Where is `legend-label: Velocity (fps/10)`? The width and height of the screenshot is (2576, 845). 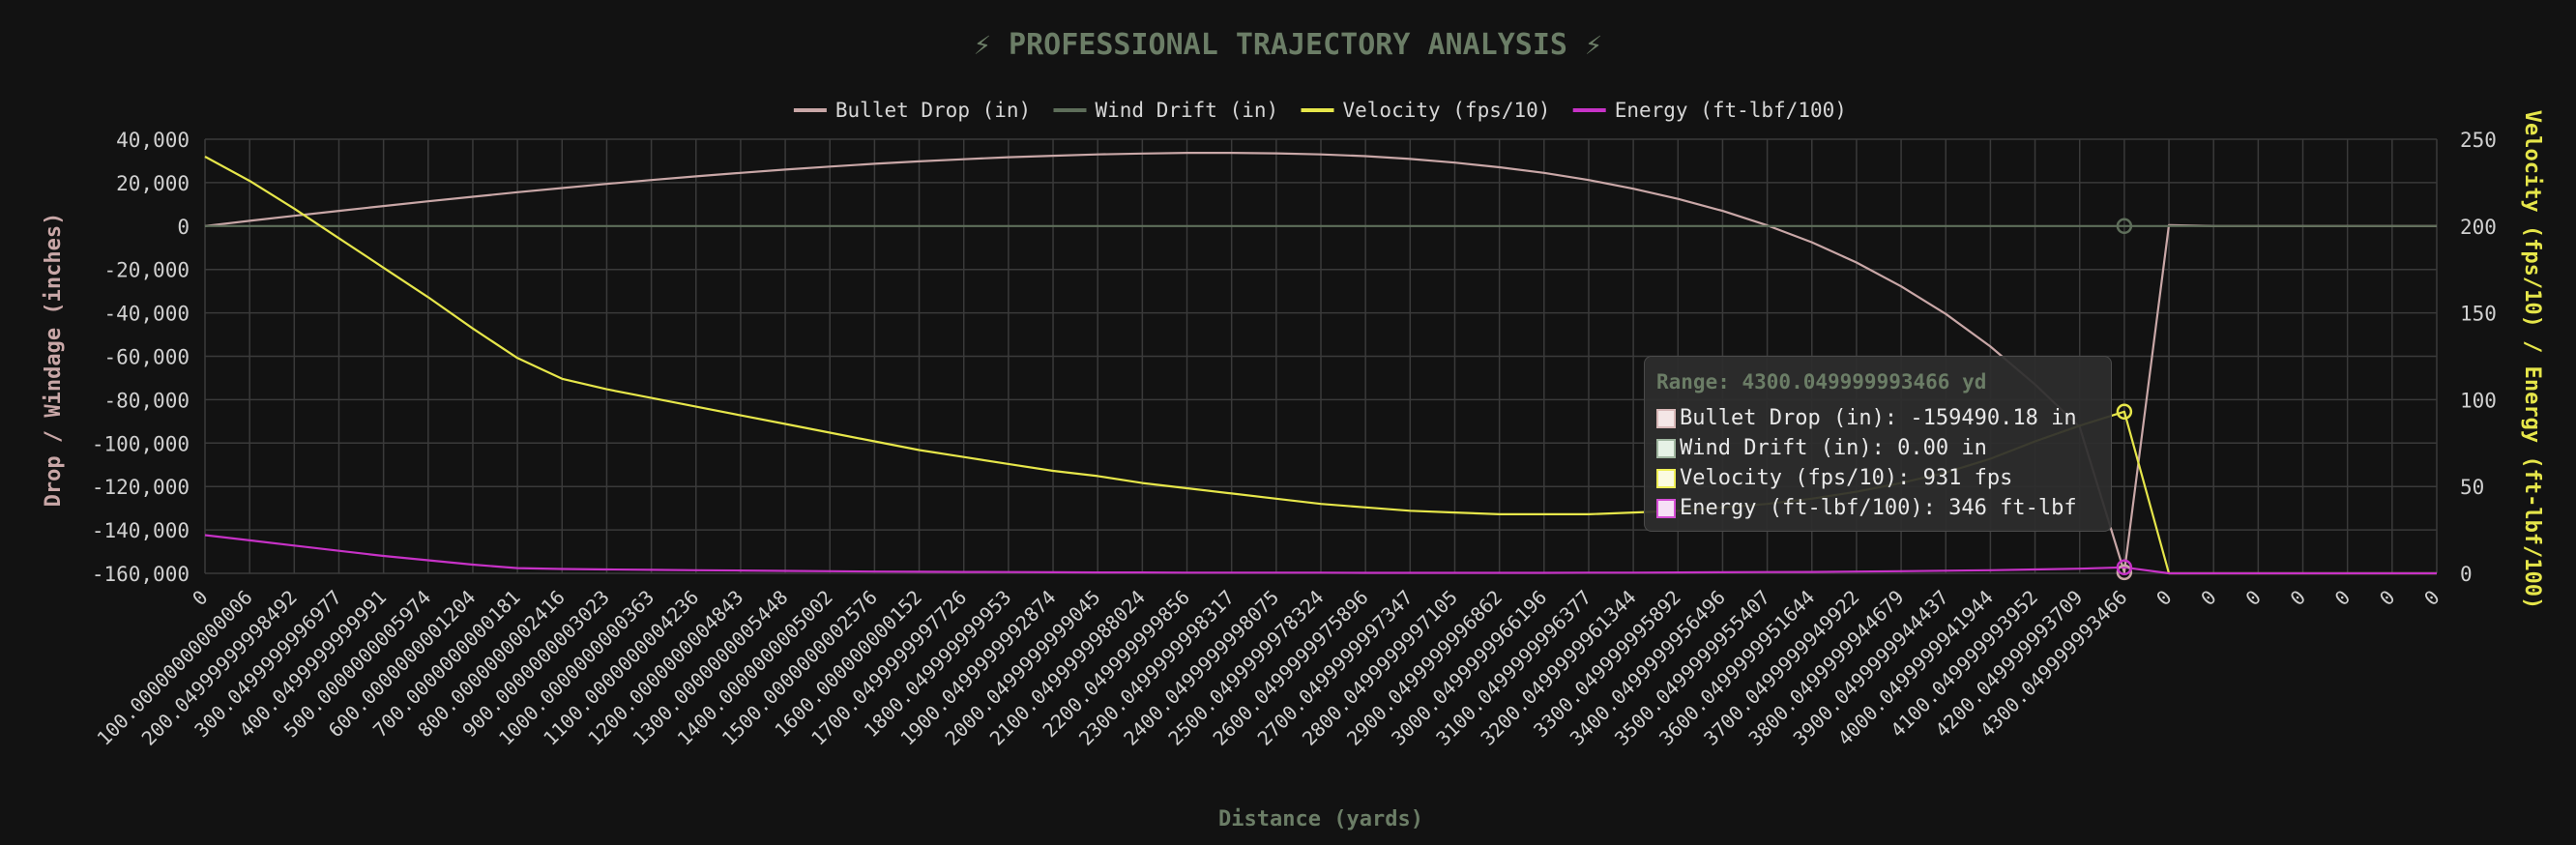 legend-label: Velocity (fps/10) is located at coordinates (1447, 110).